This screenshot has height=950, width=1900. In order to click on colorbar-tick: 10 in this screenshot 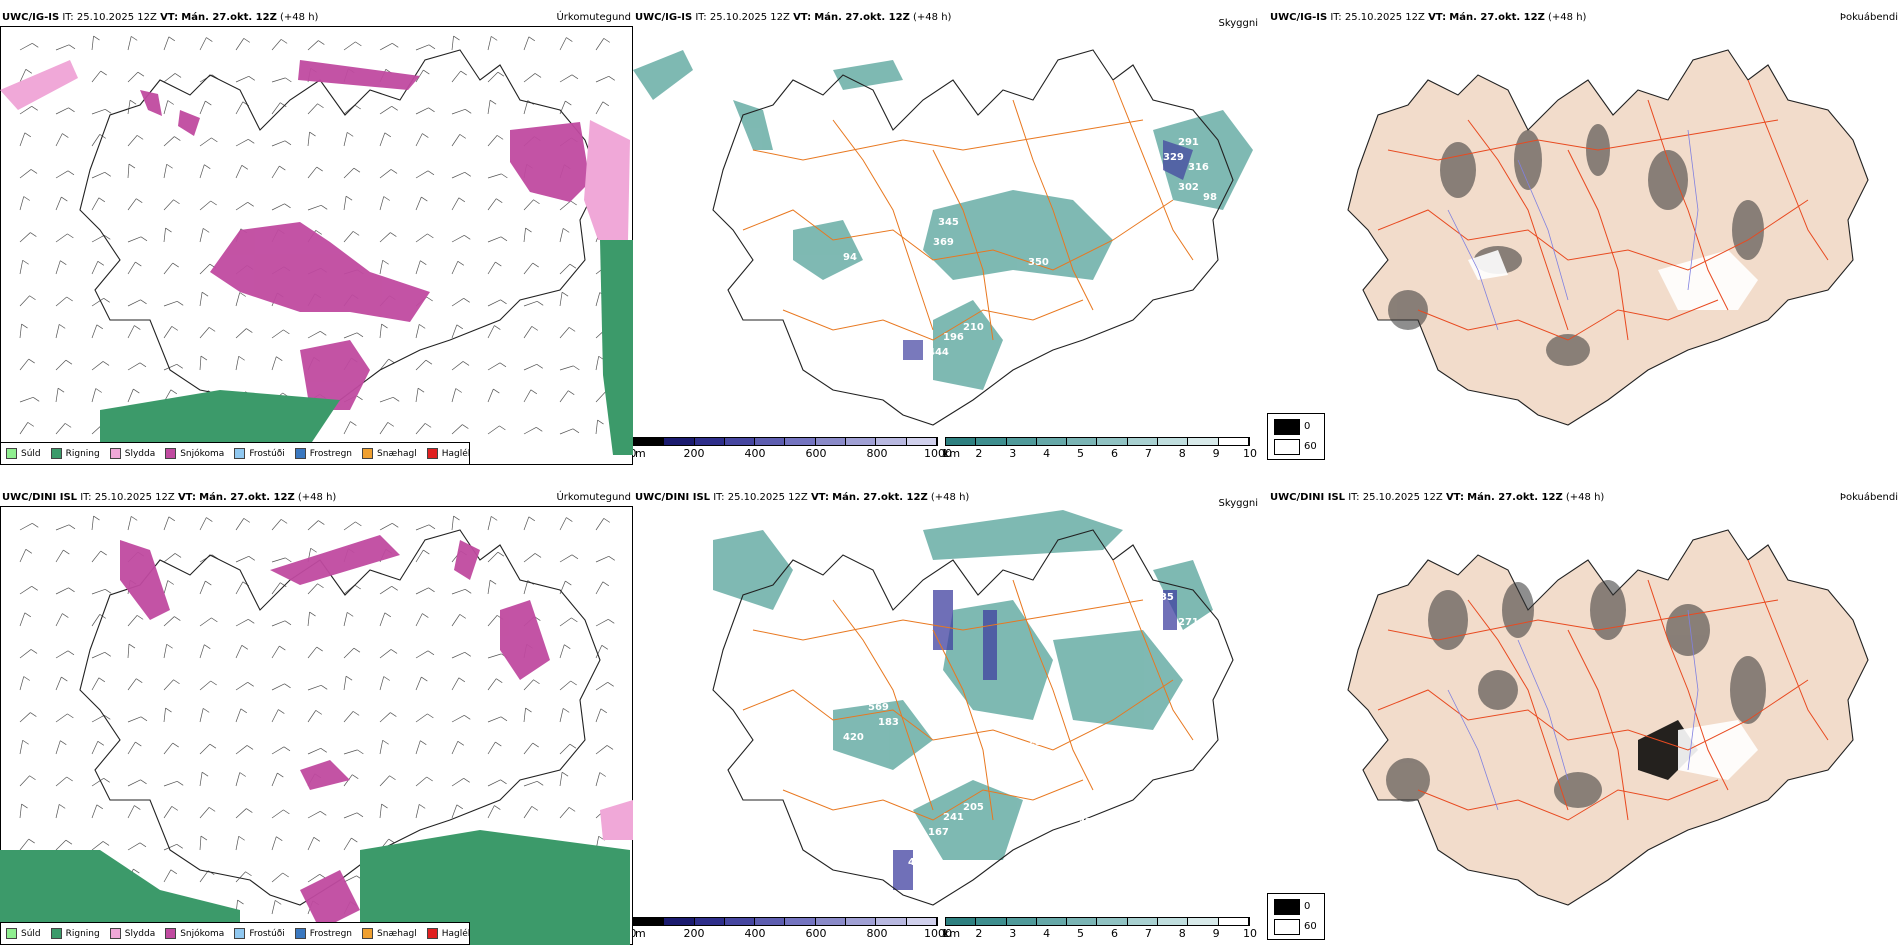, I will do `click(1250, 453)`.